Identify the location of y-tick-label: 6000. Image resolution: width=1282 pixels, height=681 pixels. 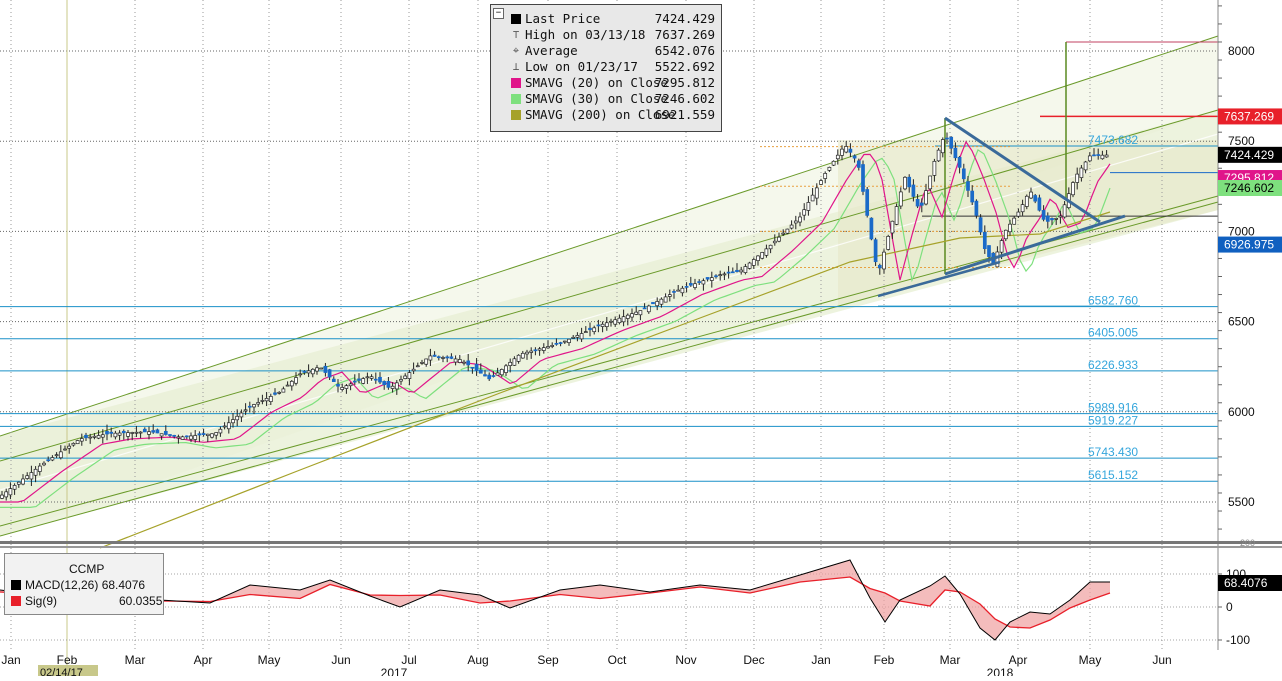
(1241, 412).